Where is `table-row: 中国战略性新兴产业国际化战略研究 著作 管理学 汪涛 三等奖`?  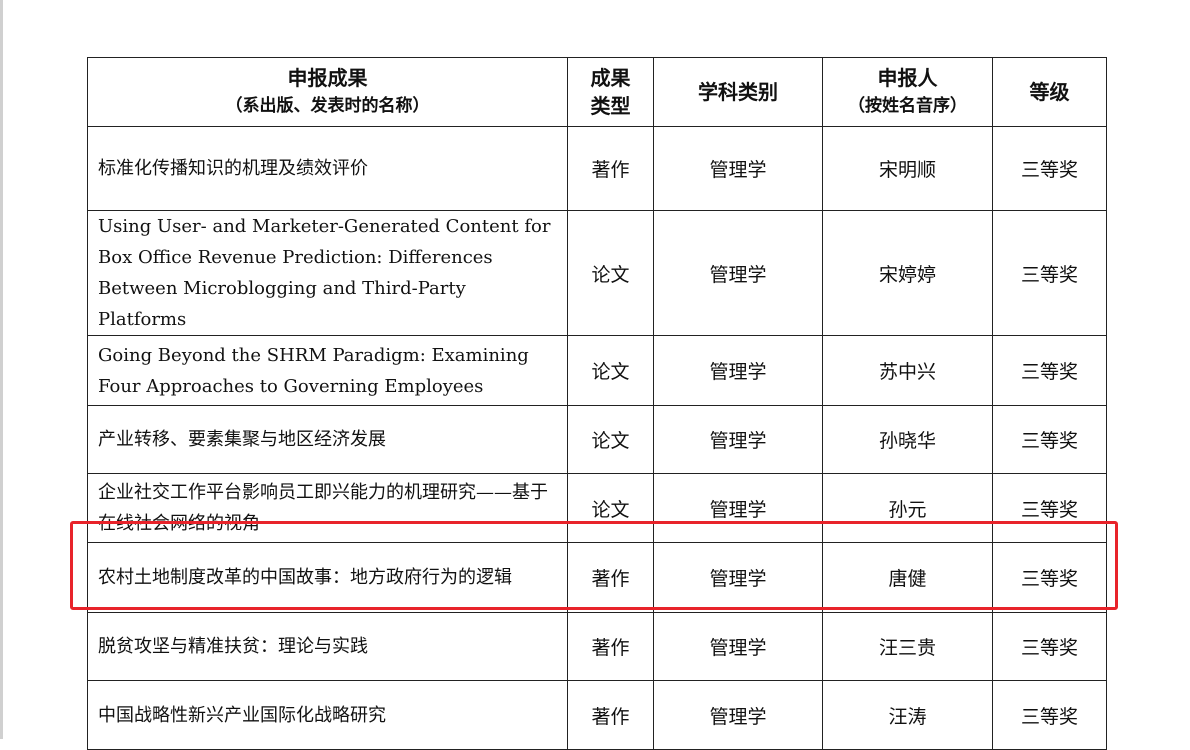
table-row: 中国战略性新兴产业国际化战略研究 著作 管理学 汪涛 三等奖 is located at coordinates (597, 715).